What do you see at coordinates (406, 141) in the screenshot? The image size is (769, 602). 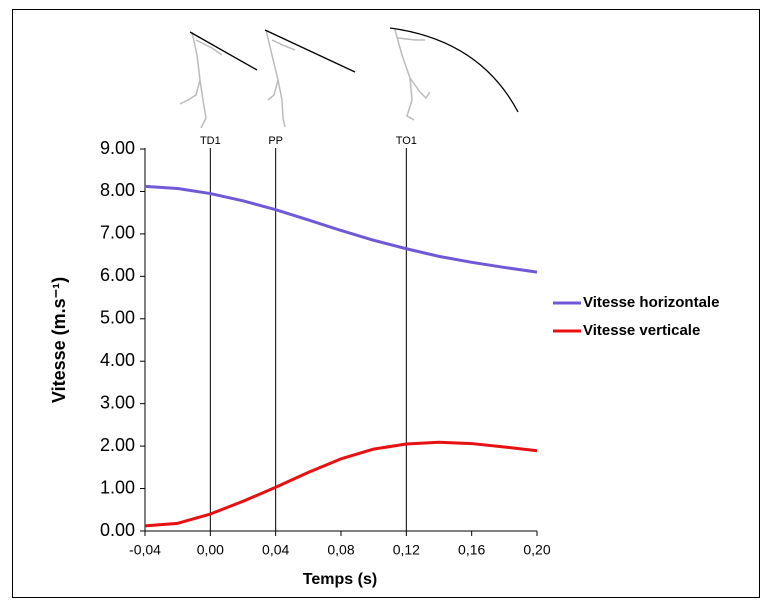 I see `marker-label: TO1` at bounding box center [406, 141].